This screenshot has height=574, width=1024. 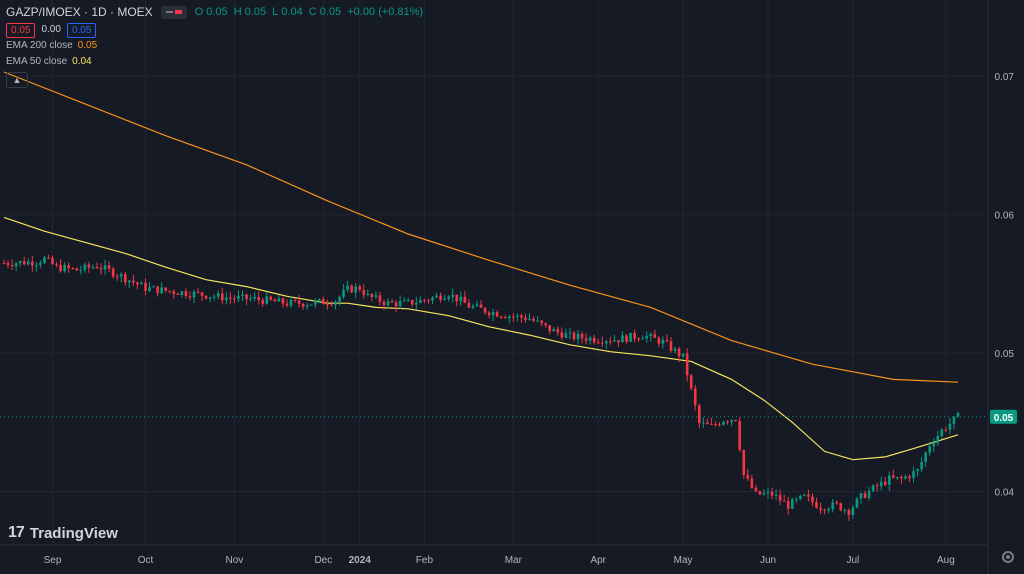 I want to click on indicator-ema200: EMA 200 close 0.05, so click(x=216, y=46).